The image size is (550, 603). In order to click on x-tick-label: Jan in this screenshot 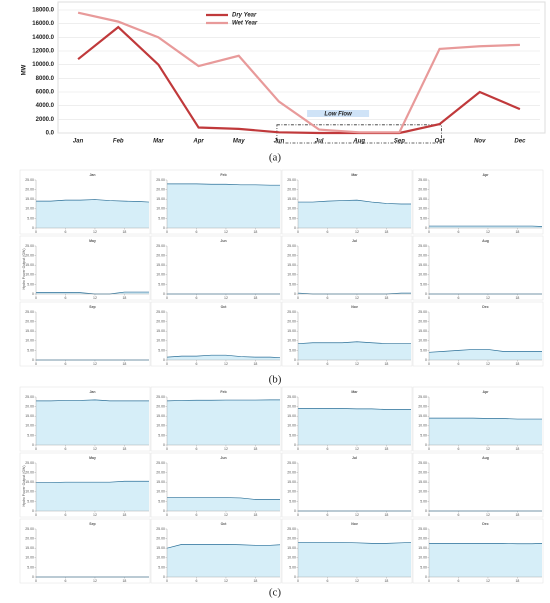, I will do `click(78, 142)`.